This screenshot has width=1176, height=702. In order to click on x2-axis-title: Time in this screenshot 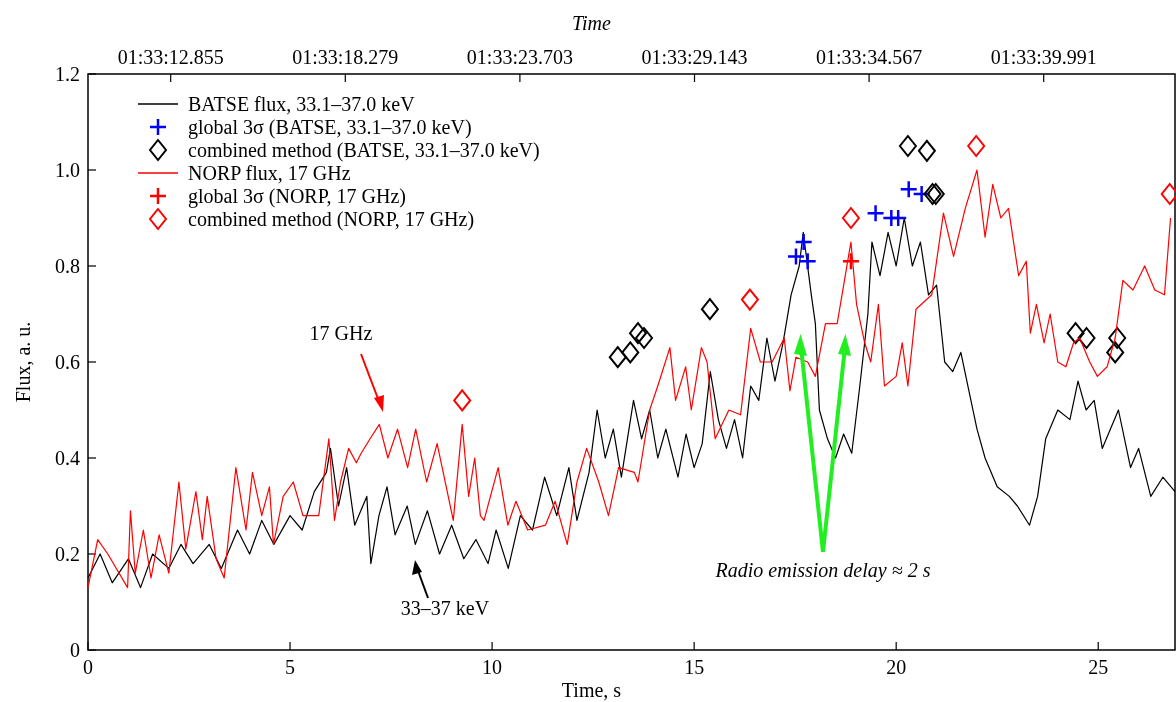, I will do `click(592, 23)`.